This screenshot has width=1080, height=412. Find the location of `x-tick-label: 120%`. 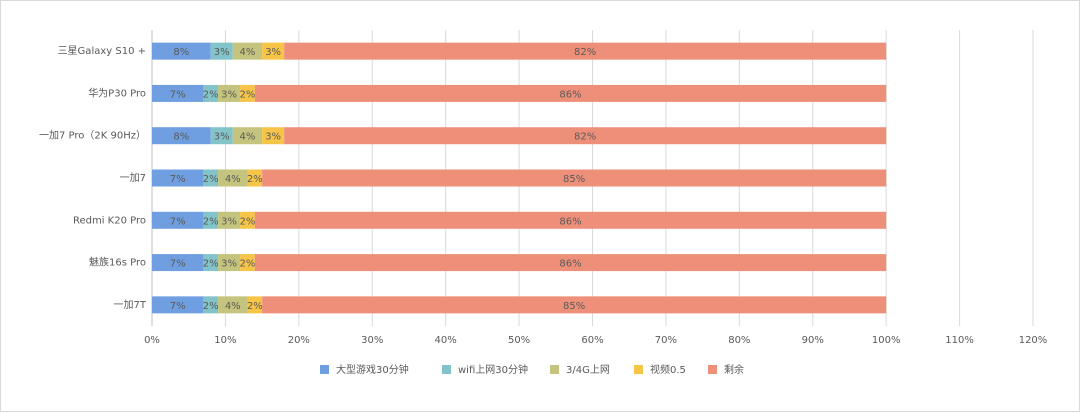

x-tick-label: 120% is located at coordinates (1033, 340).